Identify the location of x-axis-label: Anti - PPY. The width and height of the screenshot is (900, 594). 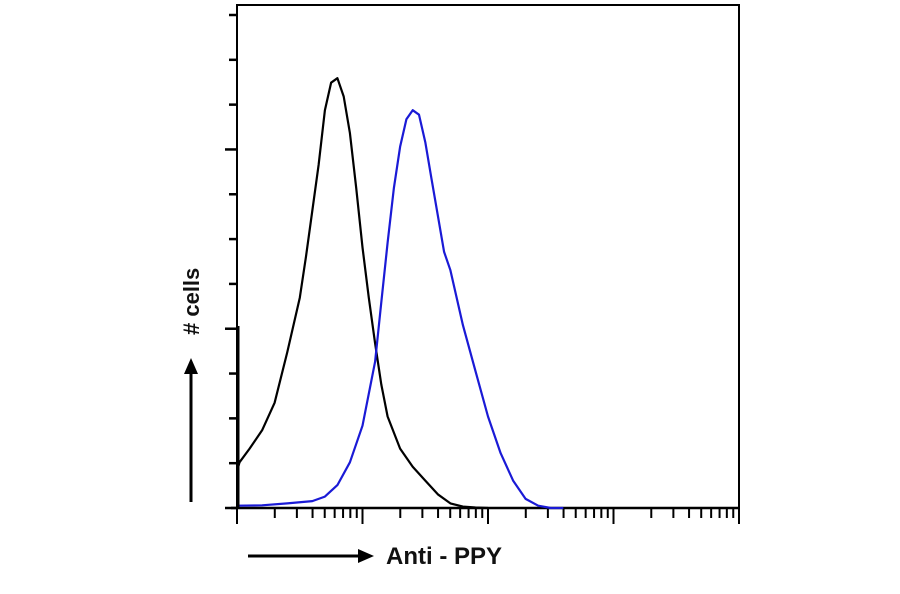
(444, 556).